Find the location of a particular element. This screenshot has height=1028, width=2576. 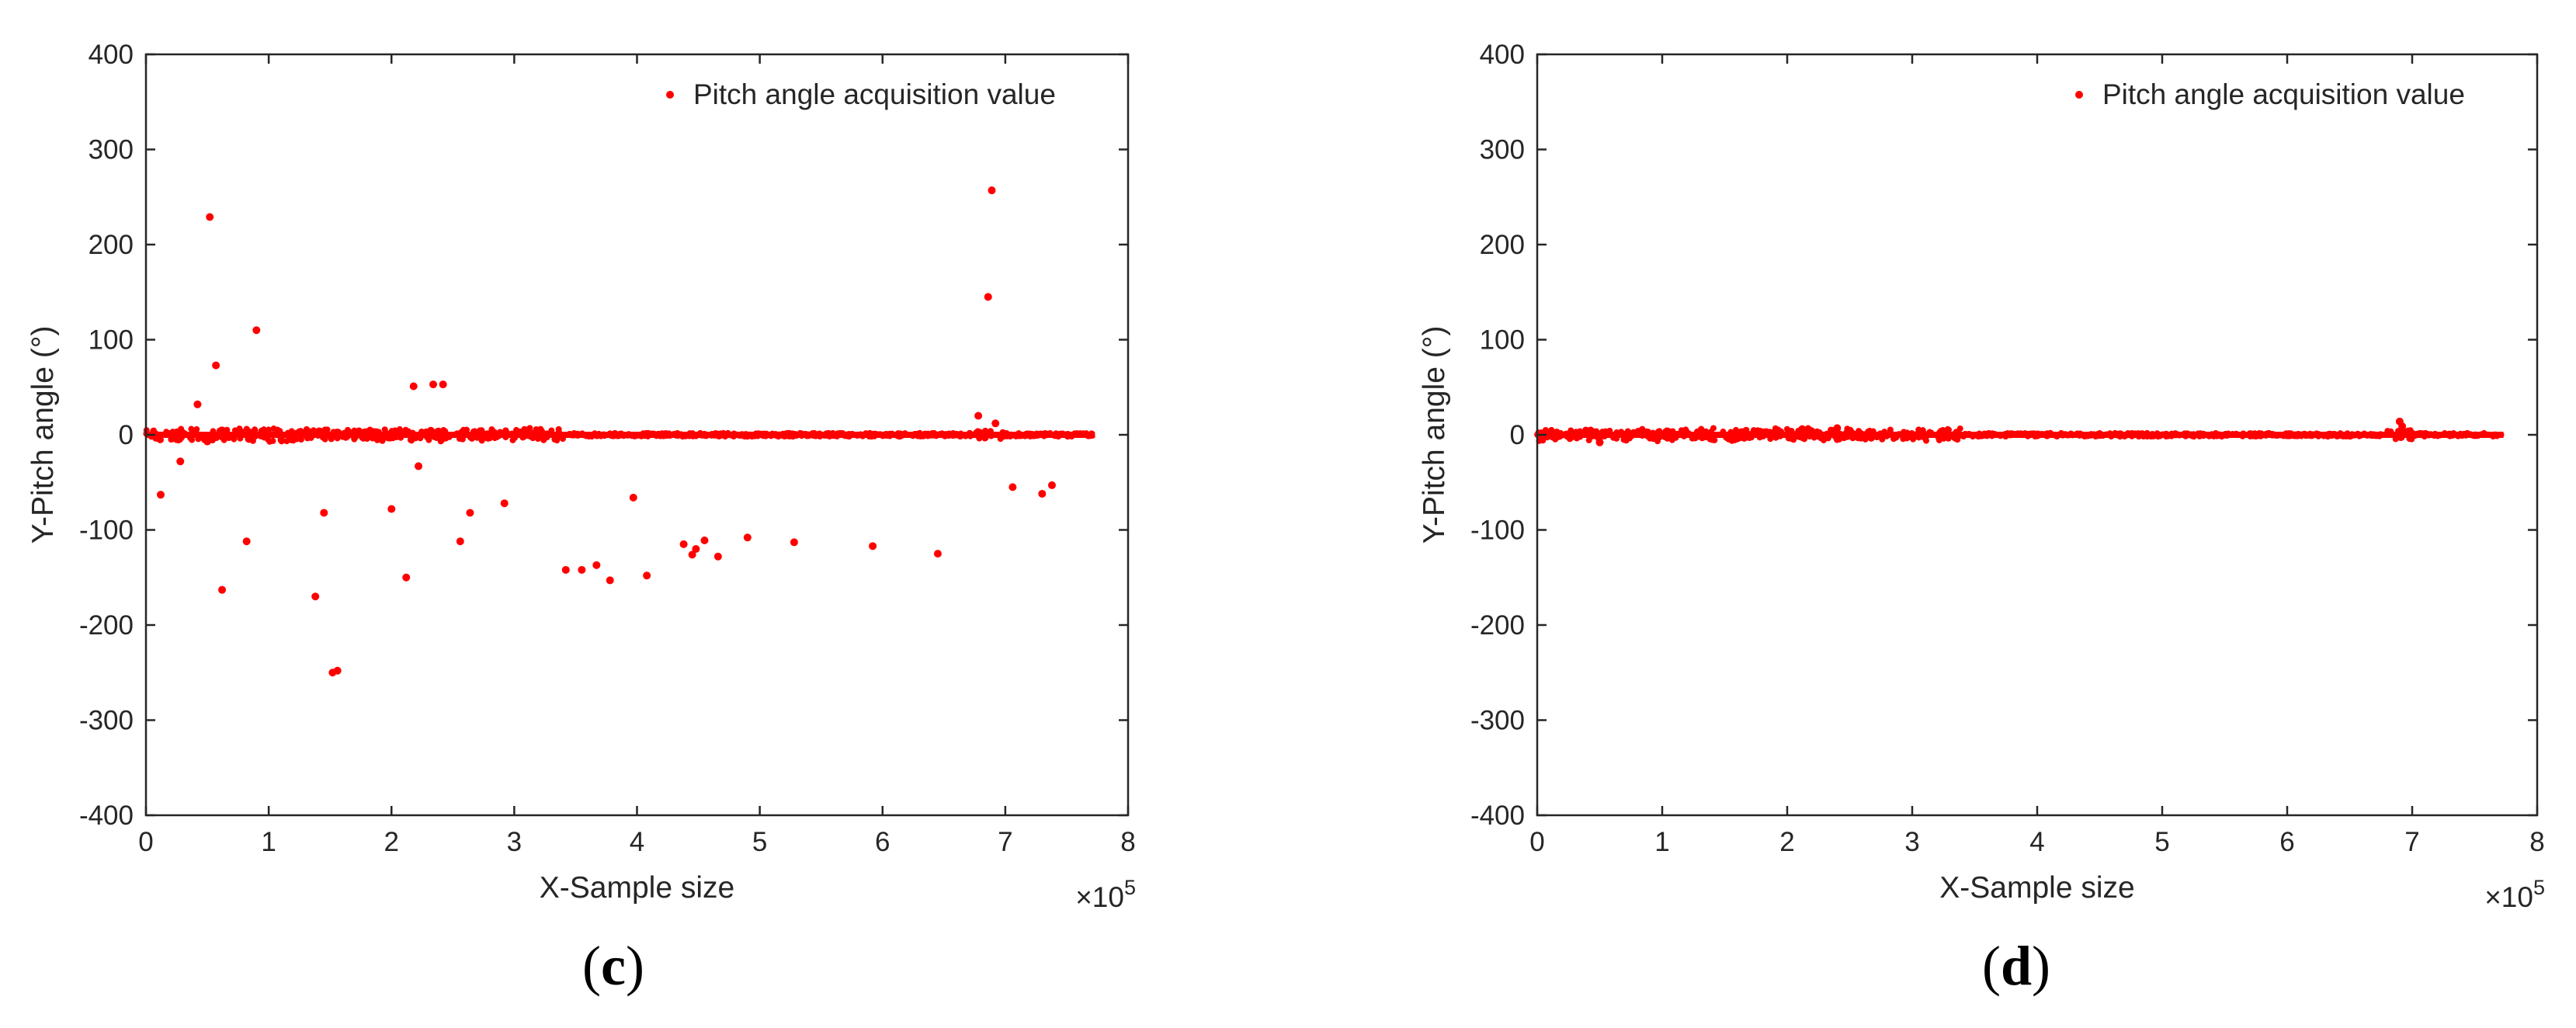

chart-d-y-tick-label: -300 is located at coordinates (1497, 721).